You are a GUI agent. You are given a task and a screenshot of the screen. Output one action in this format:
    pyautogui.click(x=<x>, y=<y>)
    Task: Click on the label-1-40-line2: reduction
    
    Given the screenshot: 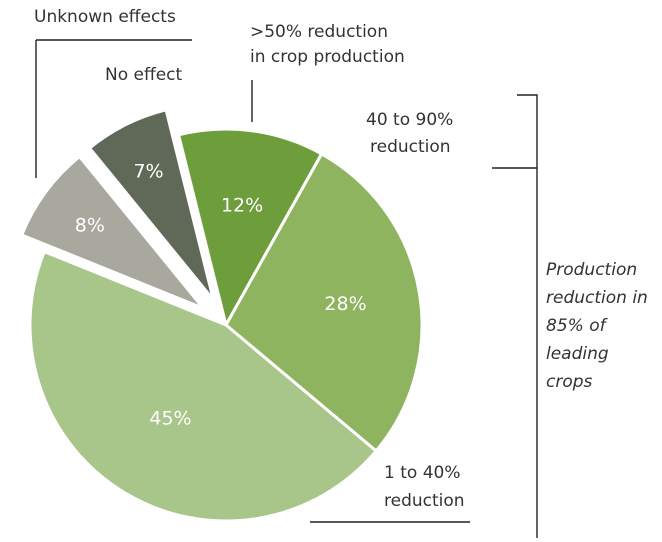 What is the action you would take?
    pyautogui.click(x=424, y=501)
    